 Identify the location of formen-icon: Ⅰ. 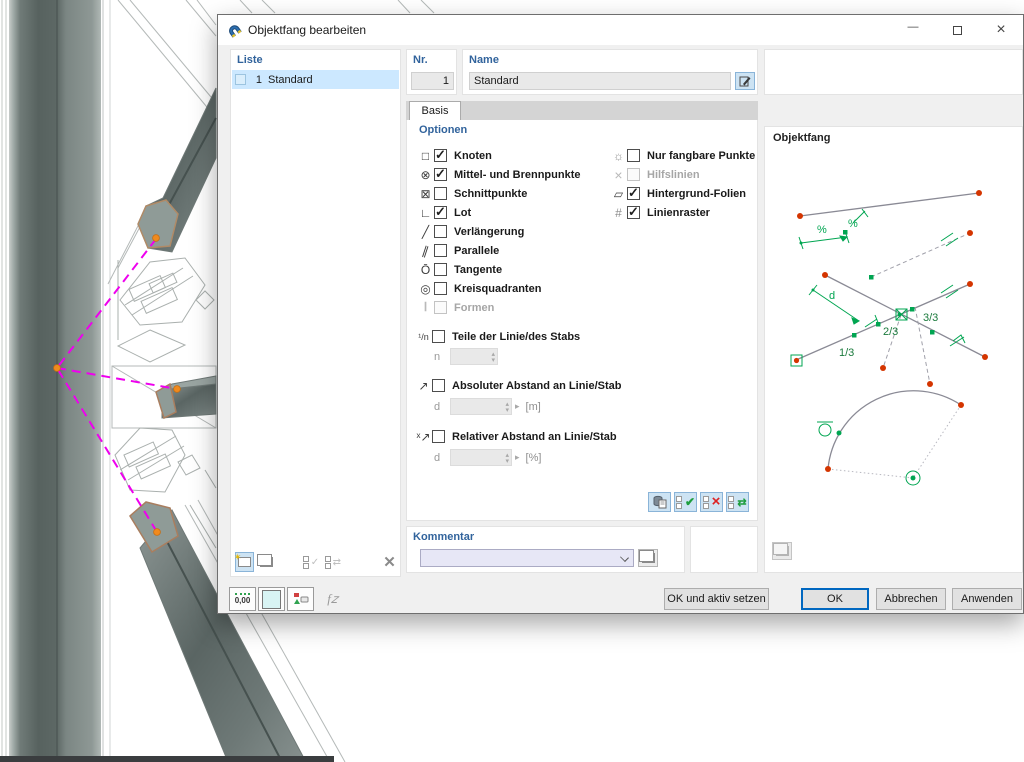
(425, 307).